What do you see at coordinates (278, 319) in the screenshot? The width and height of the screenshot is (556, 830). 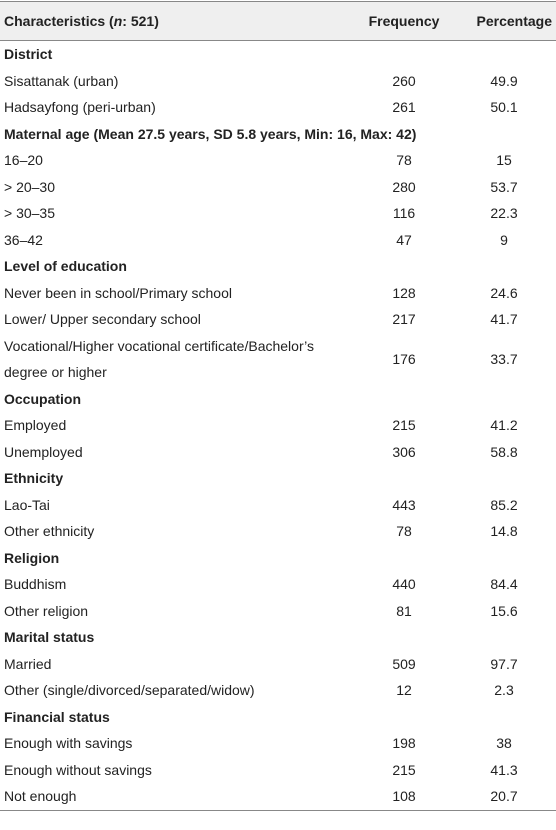 I see `data-row: Lower/ Upper secondary school 217 41.7` at bounding box center [278, 319].